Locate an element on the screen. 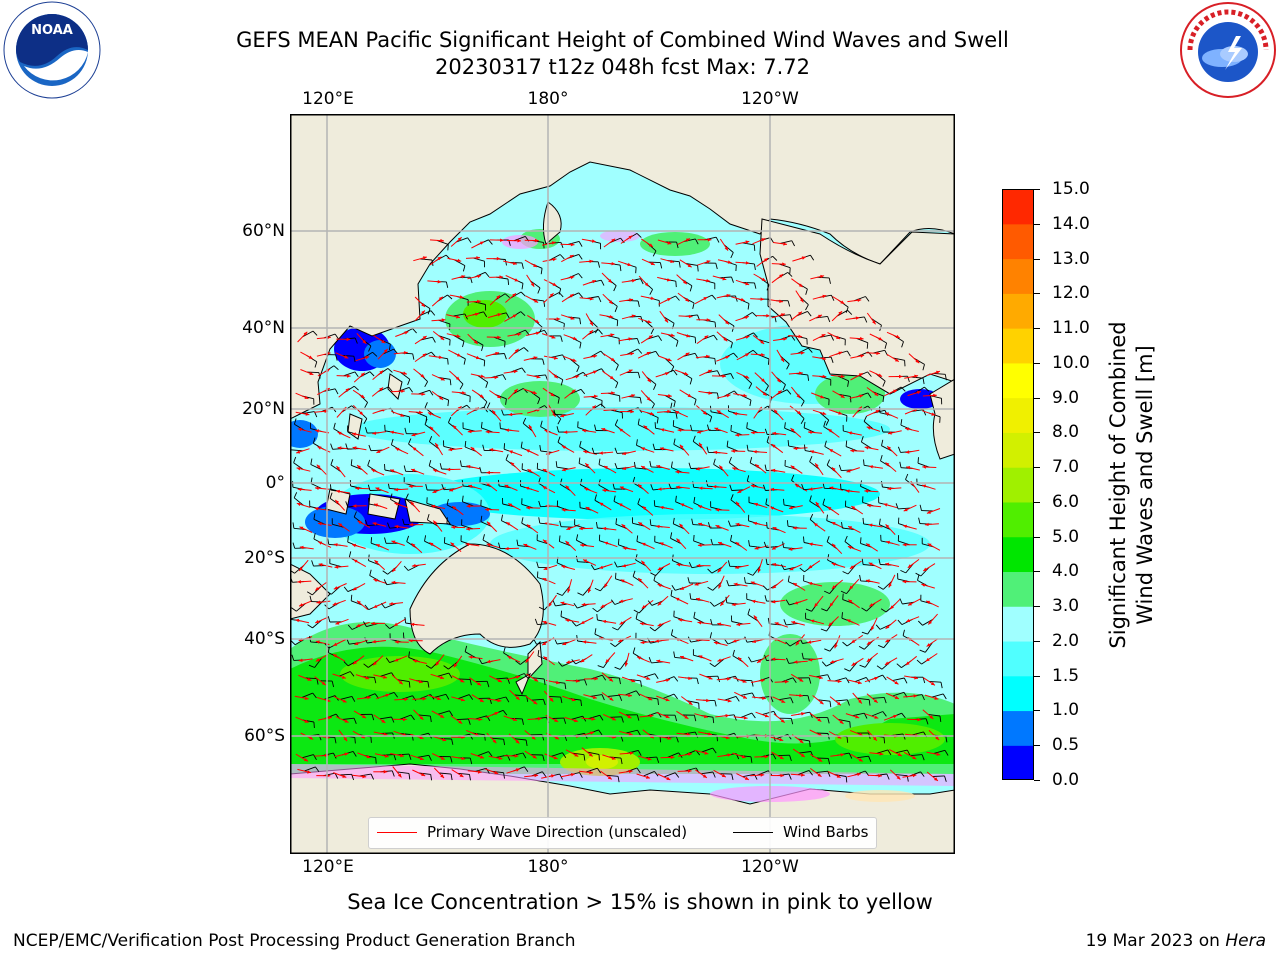  colorbar-tick-label: 3.0 is located at coordinates (1066, 606).